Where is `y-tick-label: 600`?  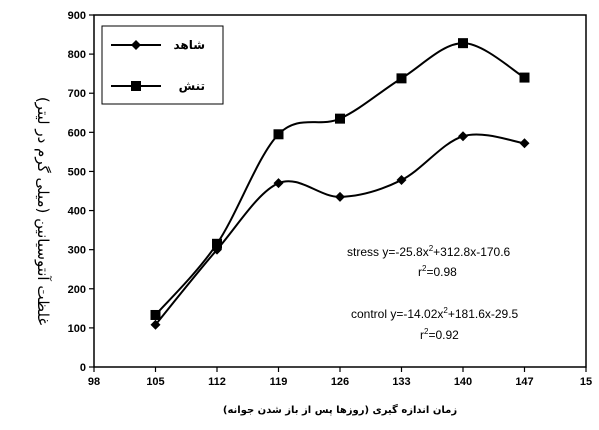
y-tick-label: 600 is located at coordinates (77, 133).